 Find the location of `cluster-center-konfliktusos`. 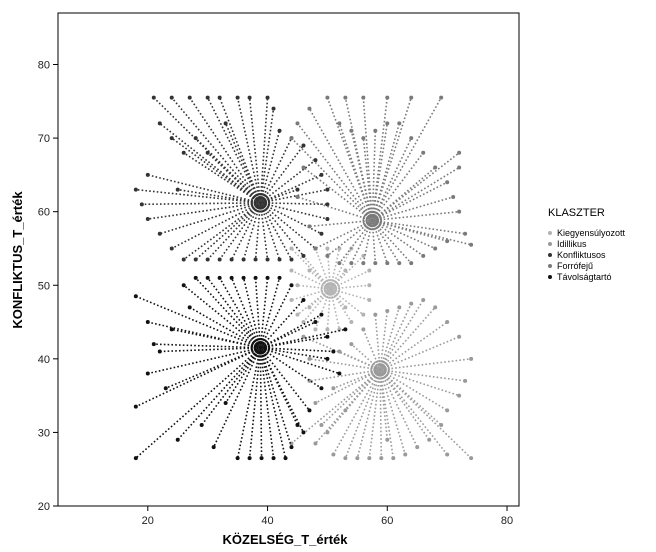

cluster-center-konfliktusos is located at coordinates (260, 203).